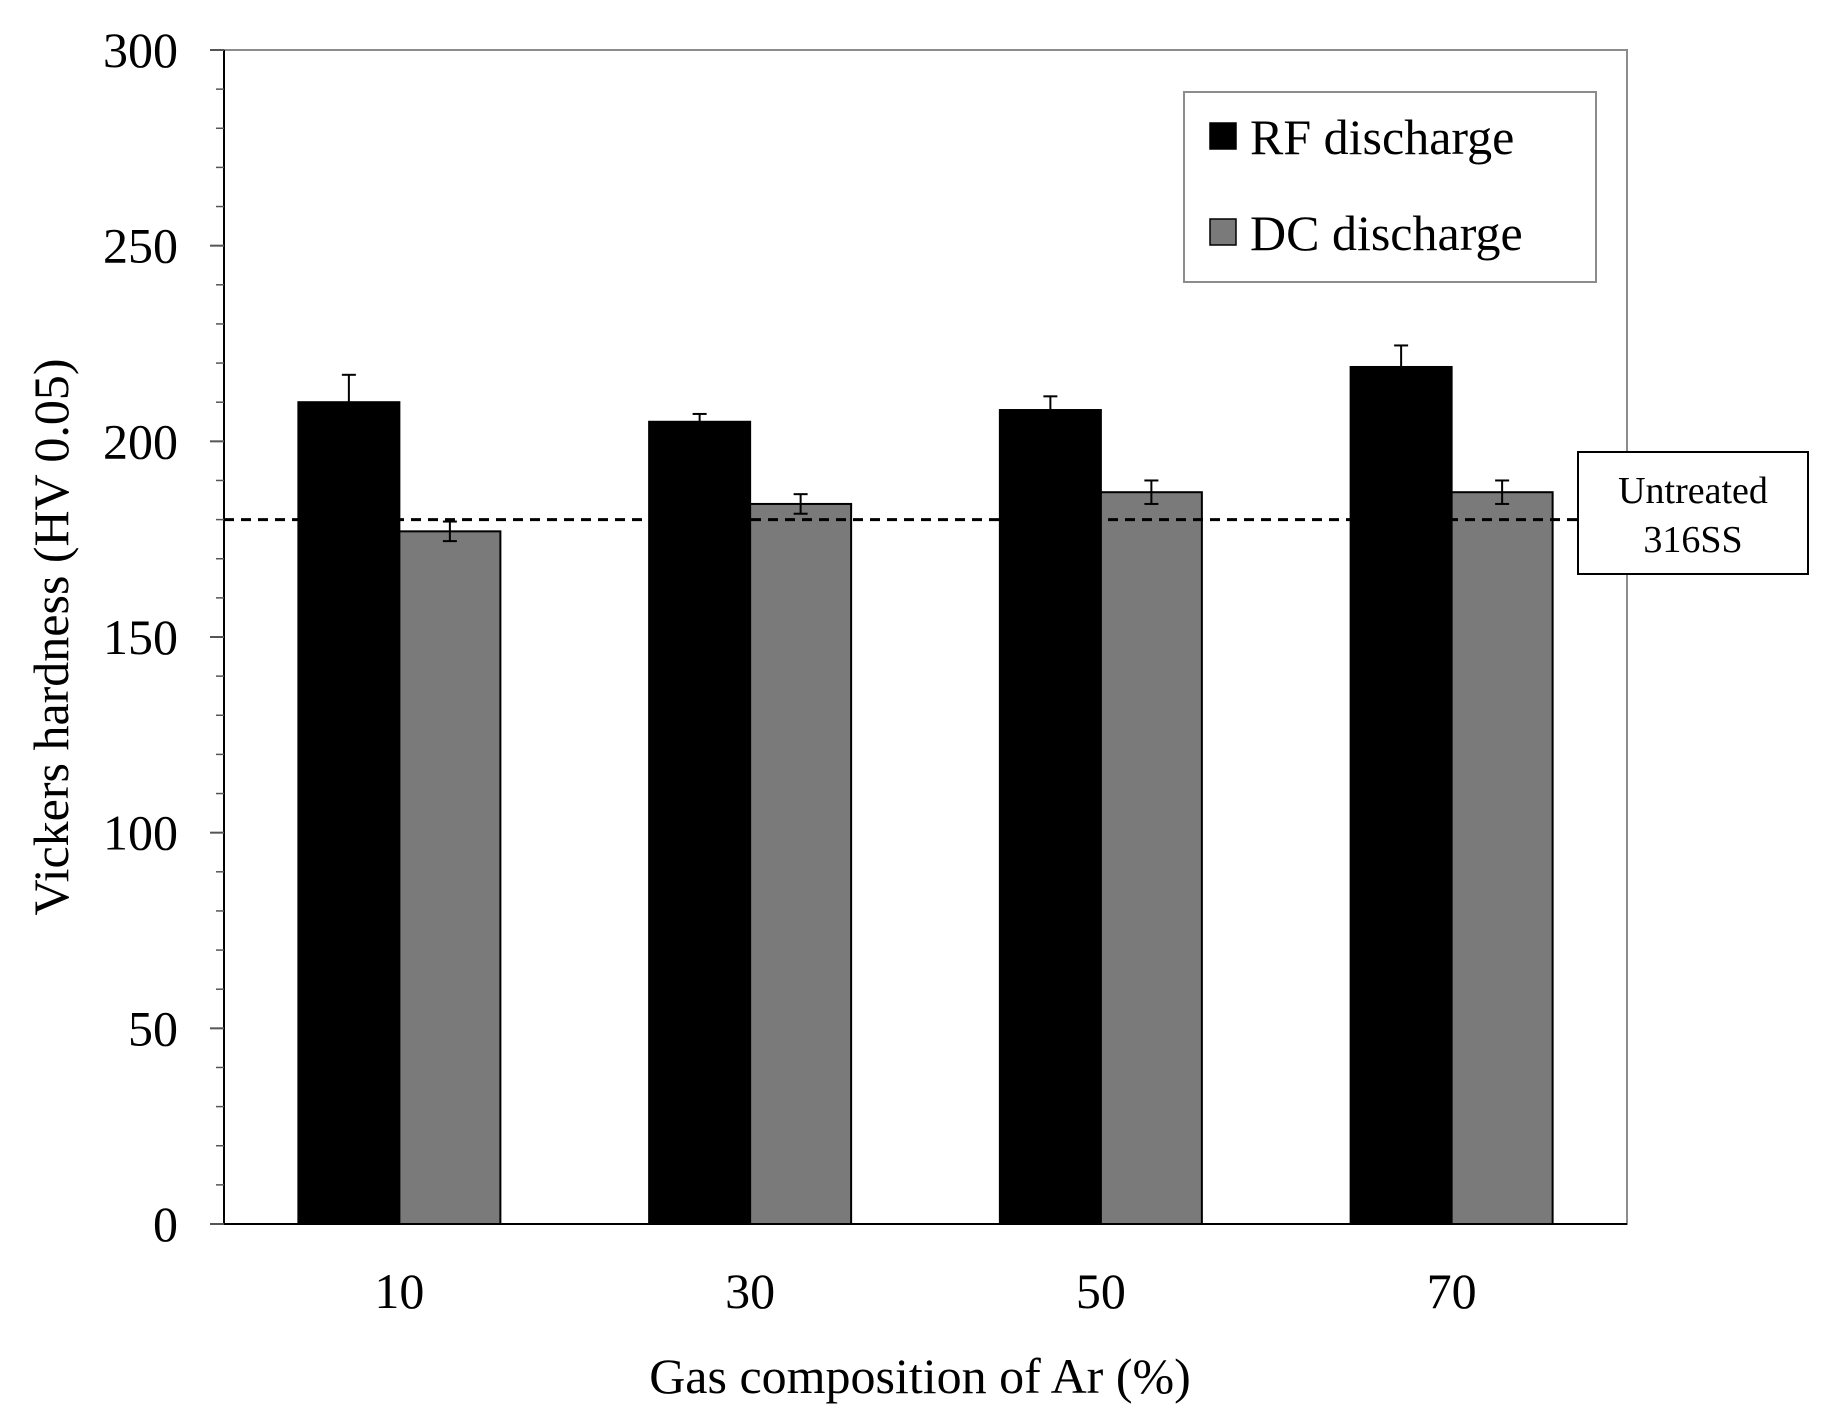  Describe the element at coordinates (920, 1376) in the screenshot. I see `x-axis-label: Gas composition of Ar (%)` at that location.